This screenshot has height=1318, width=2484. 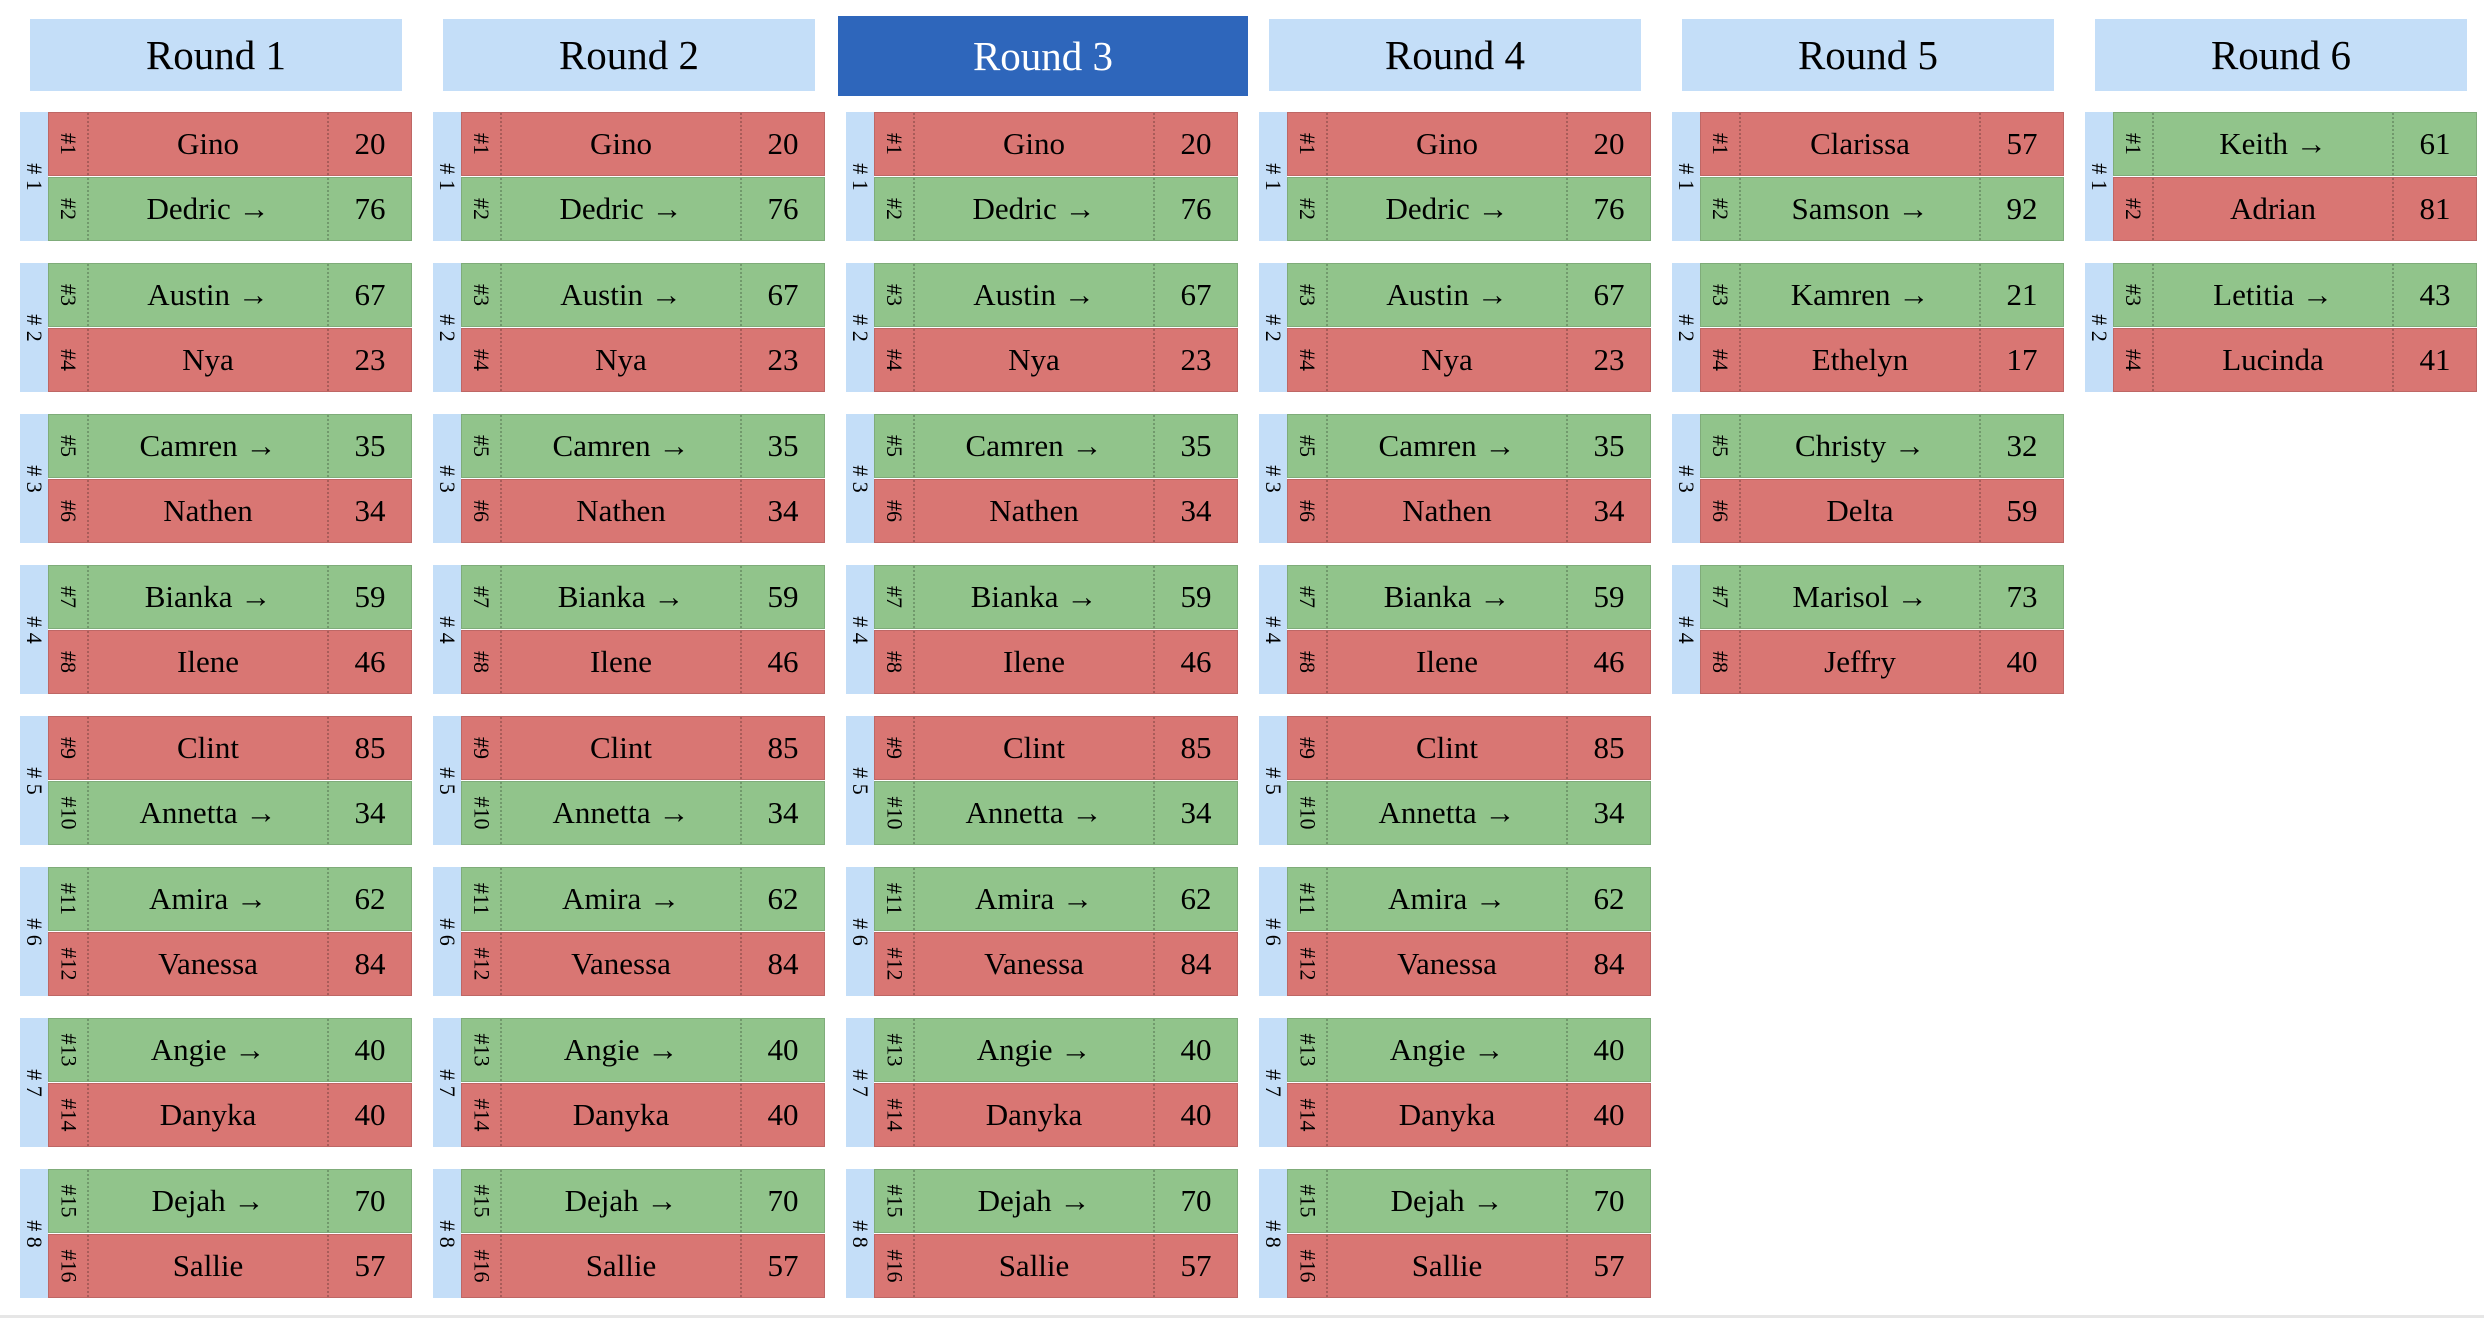 I want to click on match-card: # 2 #3 Letitia → 43 #4 Lucinda 41, so click(x=2281, y=327).